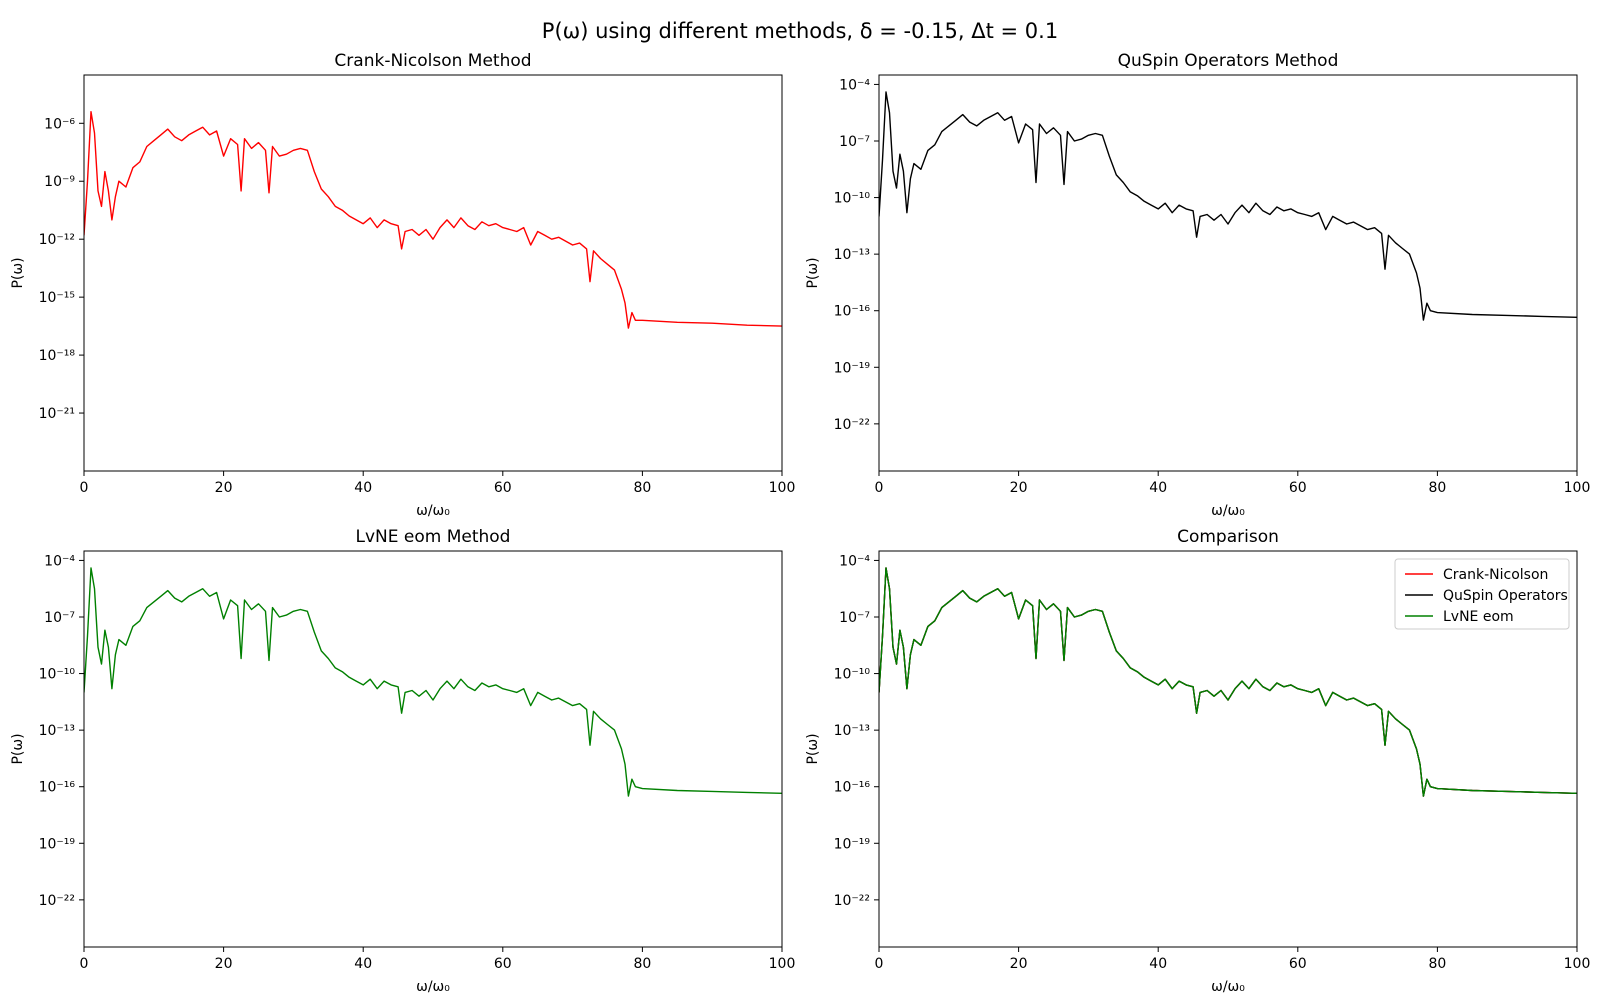 This screenshot has width=1600, height=1000. Describe the element at coordinates (1478, 617) in the screenshot. I see `legend-entry: LvNE eom` at that location.